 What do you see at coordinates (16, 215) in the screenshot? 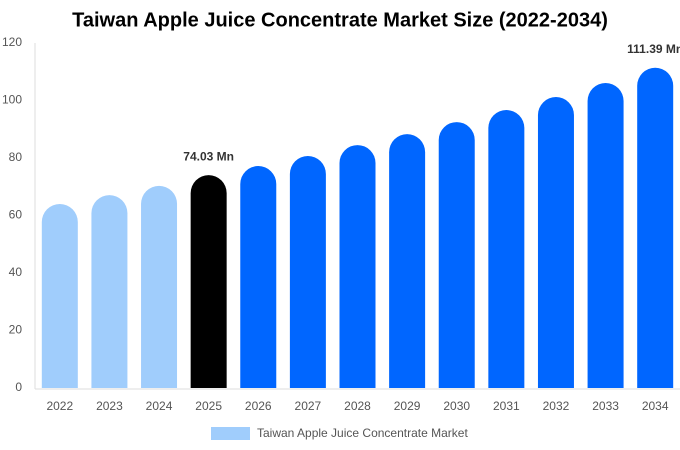
I see `y-tick-label: 60` at bounding box center [16, 215].